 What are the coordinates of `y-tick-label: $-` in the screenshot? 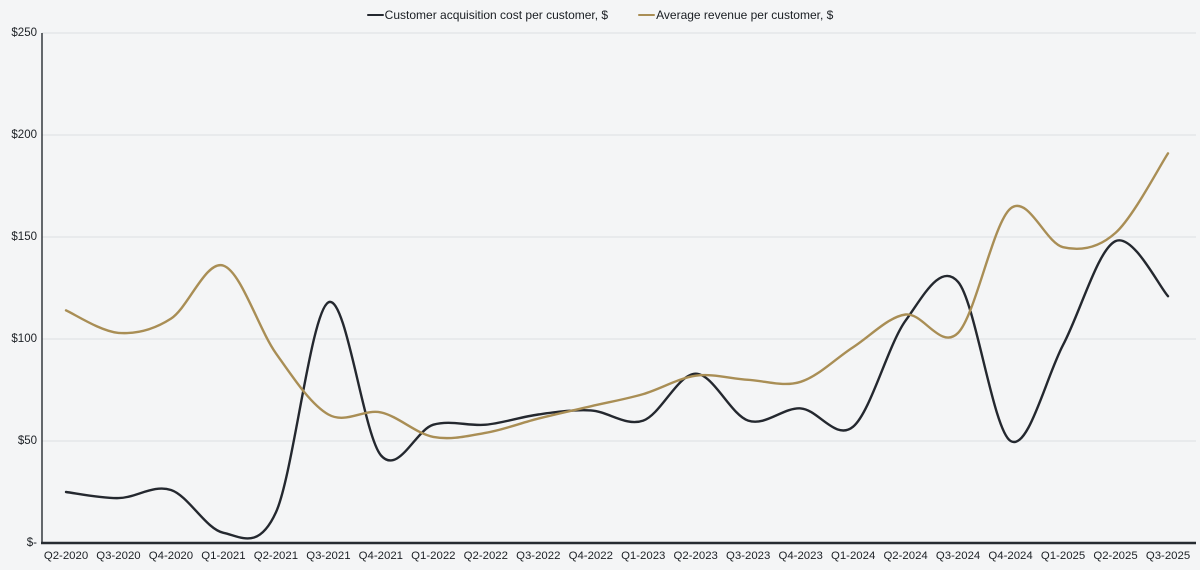 It's located at (31, 543).